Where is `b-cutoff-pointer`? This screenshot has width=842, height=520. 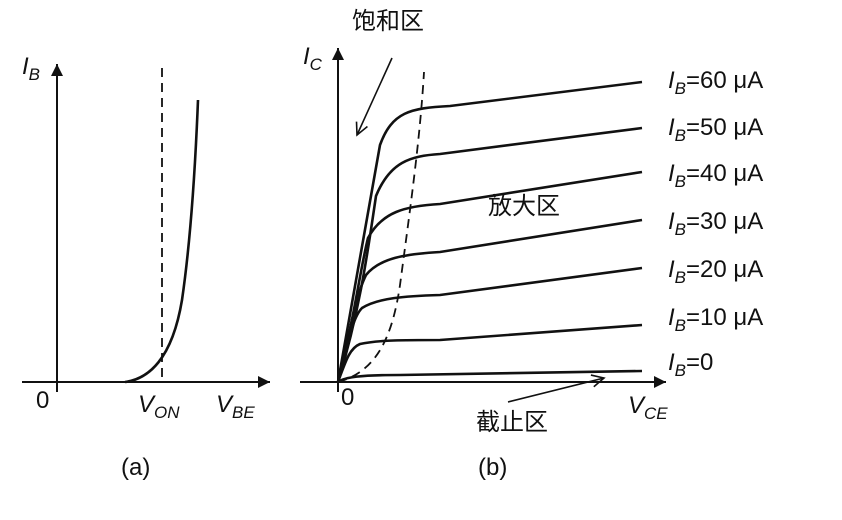 b-cutoff-pointer is located at coordinates (556, 388).